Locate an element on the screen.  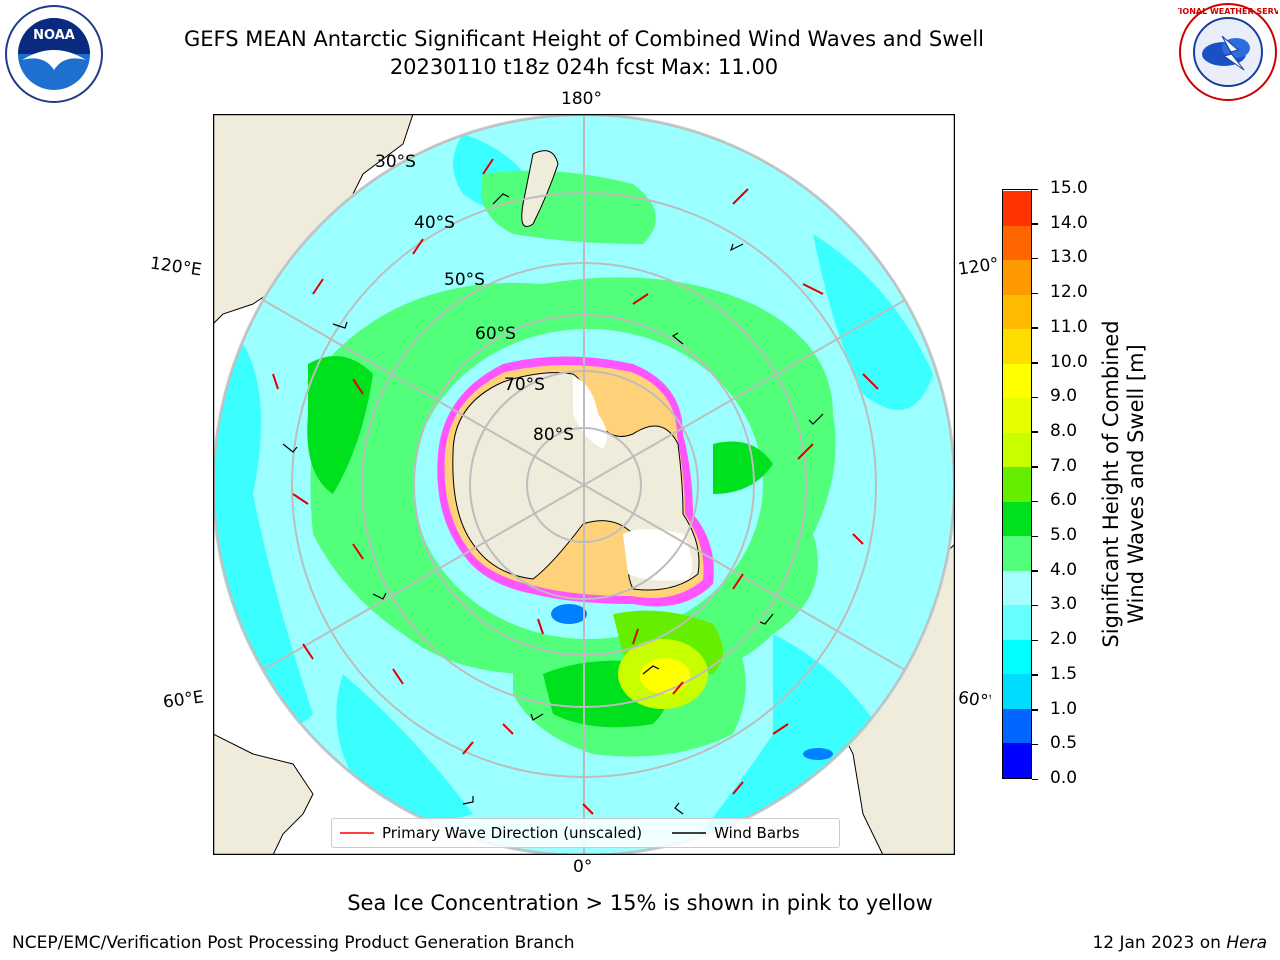
wave-band-cyan-ne is located at coordinates (873, 322).